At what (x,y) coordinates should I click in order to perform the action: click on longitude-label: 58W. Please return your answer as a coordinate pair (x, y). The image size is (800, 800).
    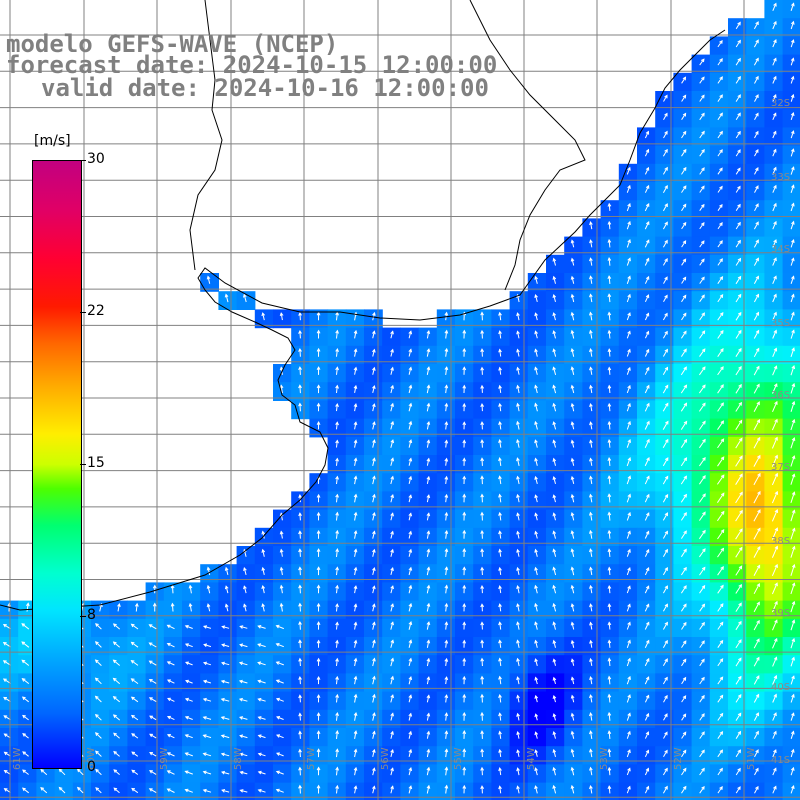
    Looking at the image, I should click on (238, 758).